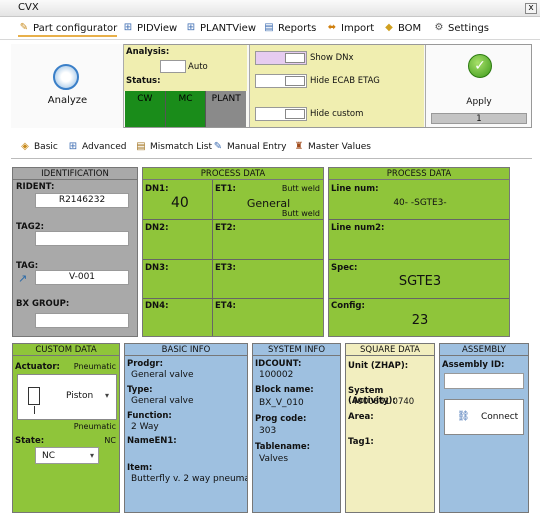  I want to click on state-value: NC, so click(49, 456).